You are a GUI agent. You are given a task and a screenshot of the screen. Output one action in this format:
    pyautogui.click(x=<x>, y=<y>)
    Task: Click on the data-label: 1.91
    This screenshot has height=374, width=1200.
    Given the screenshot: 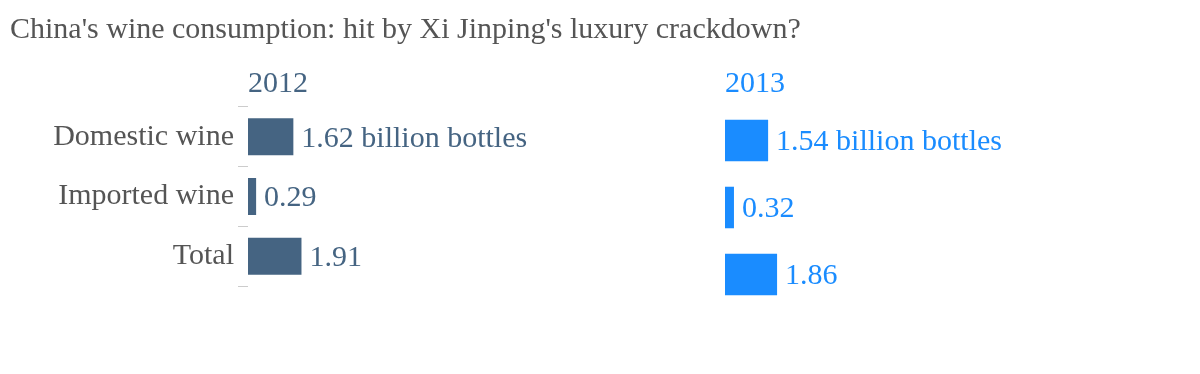 What is the action you would take?
    pyautogui.click(x=335, y=256)
    